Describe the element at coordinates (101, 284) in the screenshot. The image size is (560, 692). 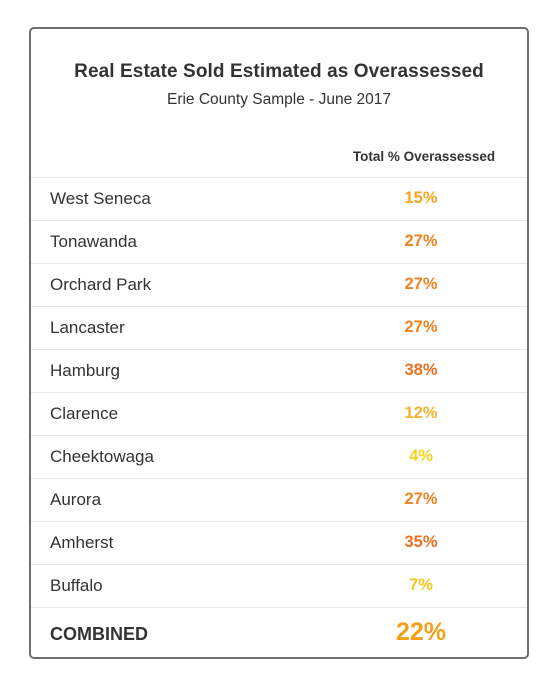
I see `row-name: Orchard Park` at that location.